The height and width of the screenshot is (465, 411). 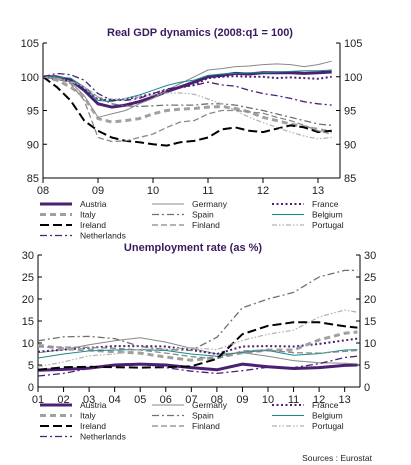 What do you see at coordinates (206, 426) in the screenshot?
I see `unemployment-legend-label-finland: Finland` at bounding box center [206, 426].